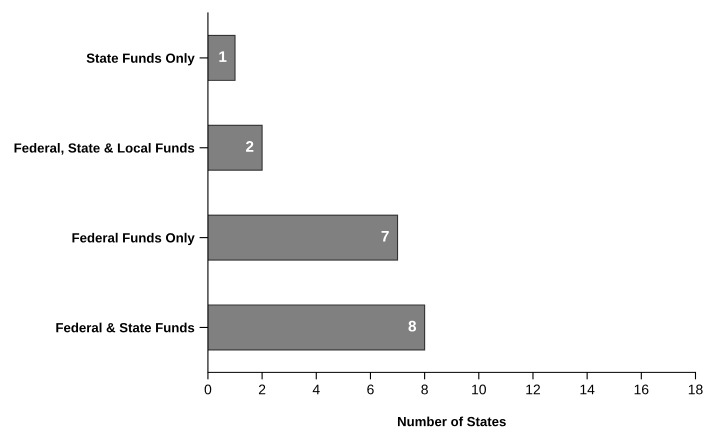 This screenshot has width=717, height=433. What do you see at coordinates (133, 239) in the screenshot?
I see `y-tick-label: Federal Funds Only` at bounding box center [133, 239].